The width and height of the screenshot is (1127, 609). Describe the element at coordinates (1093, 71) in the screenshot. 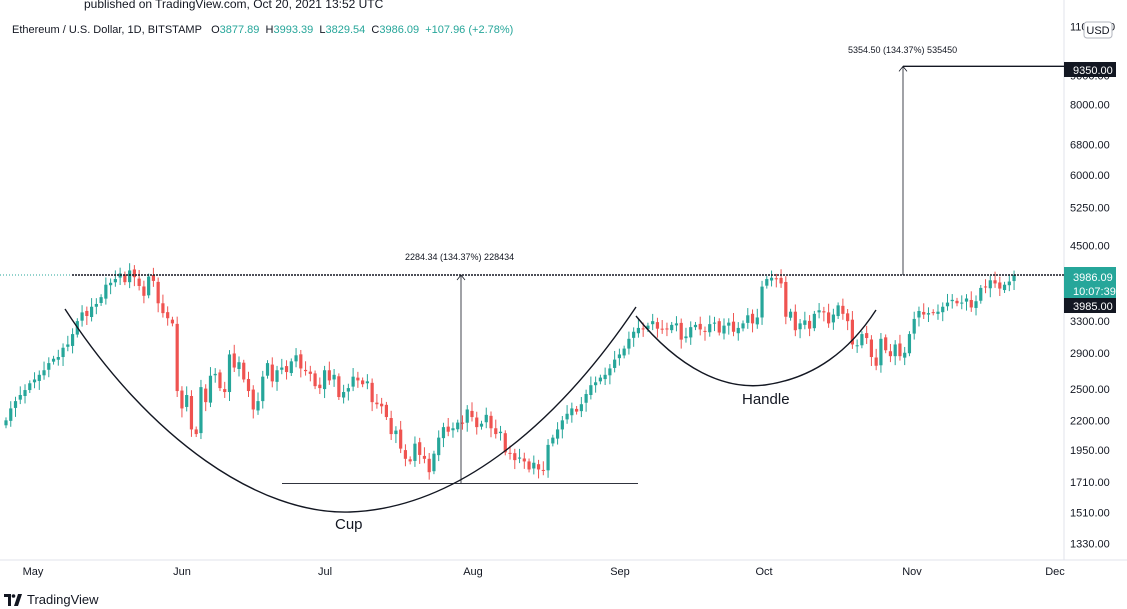

I see `target-price-value: 9350.00` at that location.